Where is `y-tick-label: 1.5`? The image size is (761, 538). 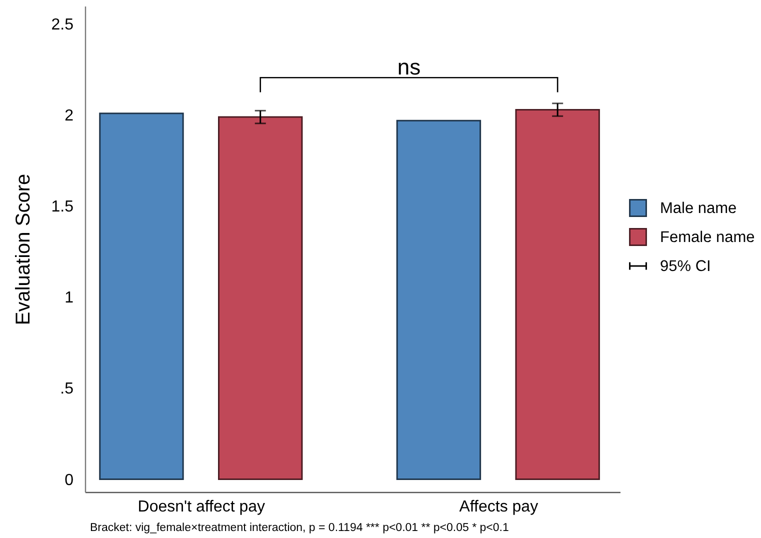
y-tick-label: 1.5 is located at coordinates (62, 207).